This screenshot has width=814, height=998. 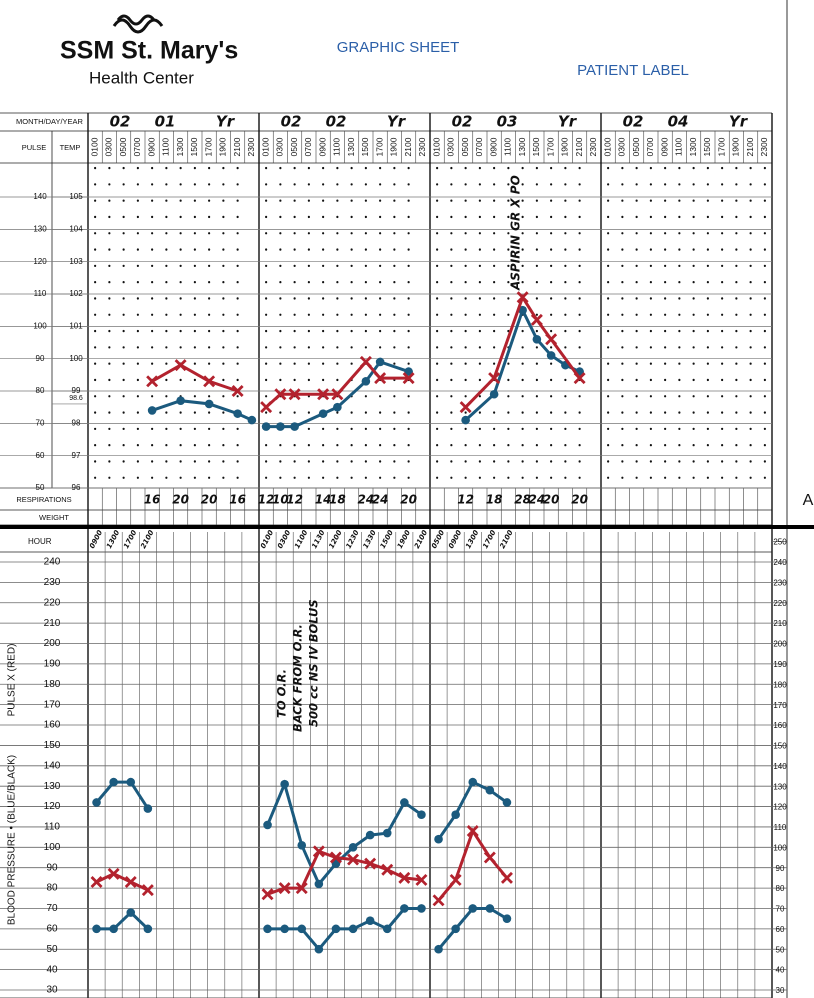 What do you see at coordinates (422, 146) in the screenshot?
I see `hour-label: 2300` at bounding box center [422, 146].